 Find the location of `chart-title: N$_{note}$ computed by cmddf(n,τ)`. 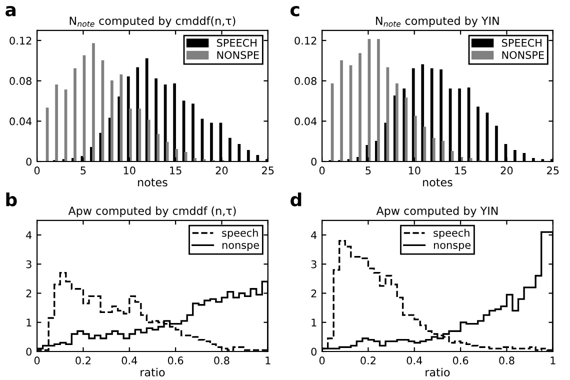

chart-title: N$_{note}$ computed by cmddf(n,τ) is located at coordinates (153, 22).